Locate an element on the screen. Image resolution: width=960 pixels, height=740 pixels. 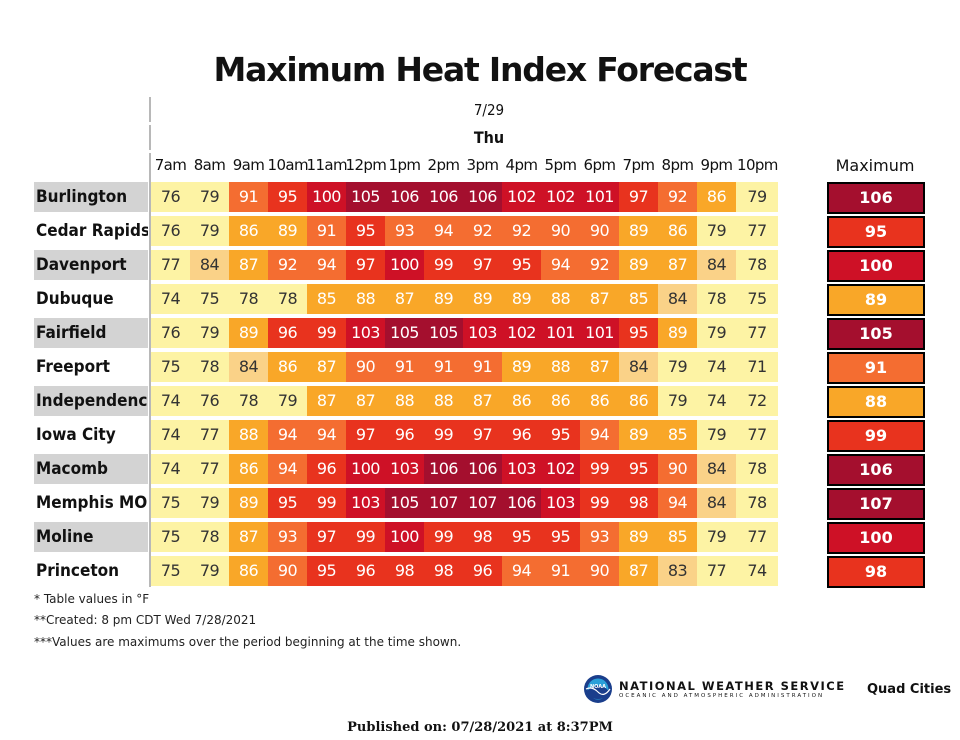
table-cell: 88 is located at coordinates (560, 367).